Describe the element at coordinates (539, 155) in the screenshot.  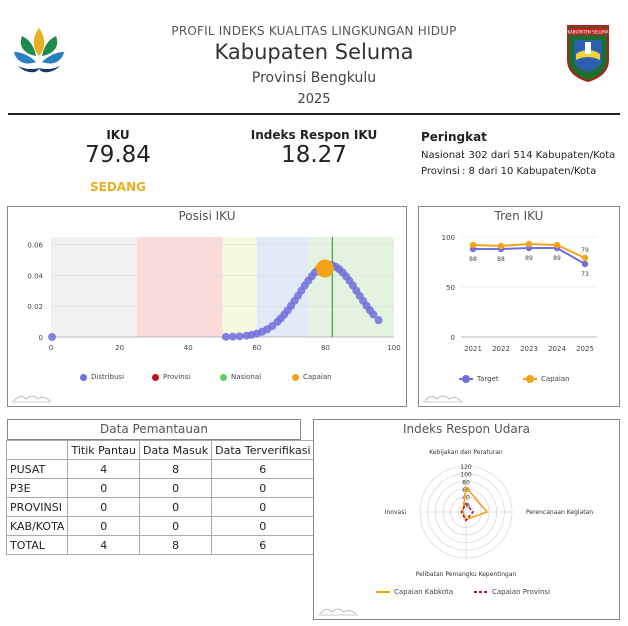
I see `rank-nasional-value: : 302 dari 514 Kabupaten/Kota` at that location.